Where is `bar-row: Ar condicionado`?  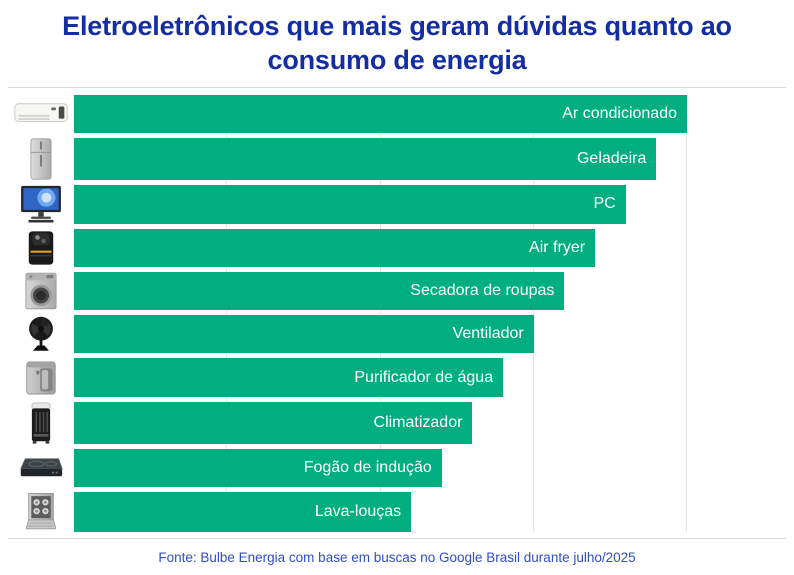
bar-row: Ar condicionado is located at coordinates (401, 114).